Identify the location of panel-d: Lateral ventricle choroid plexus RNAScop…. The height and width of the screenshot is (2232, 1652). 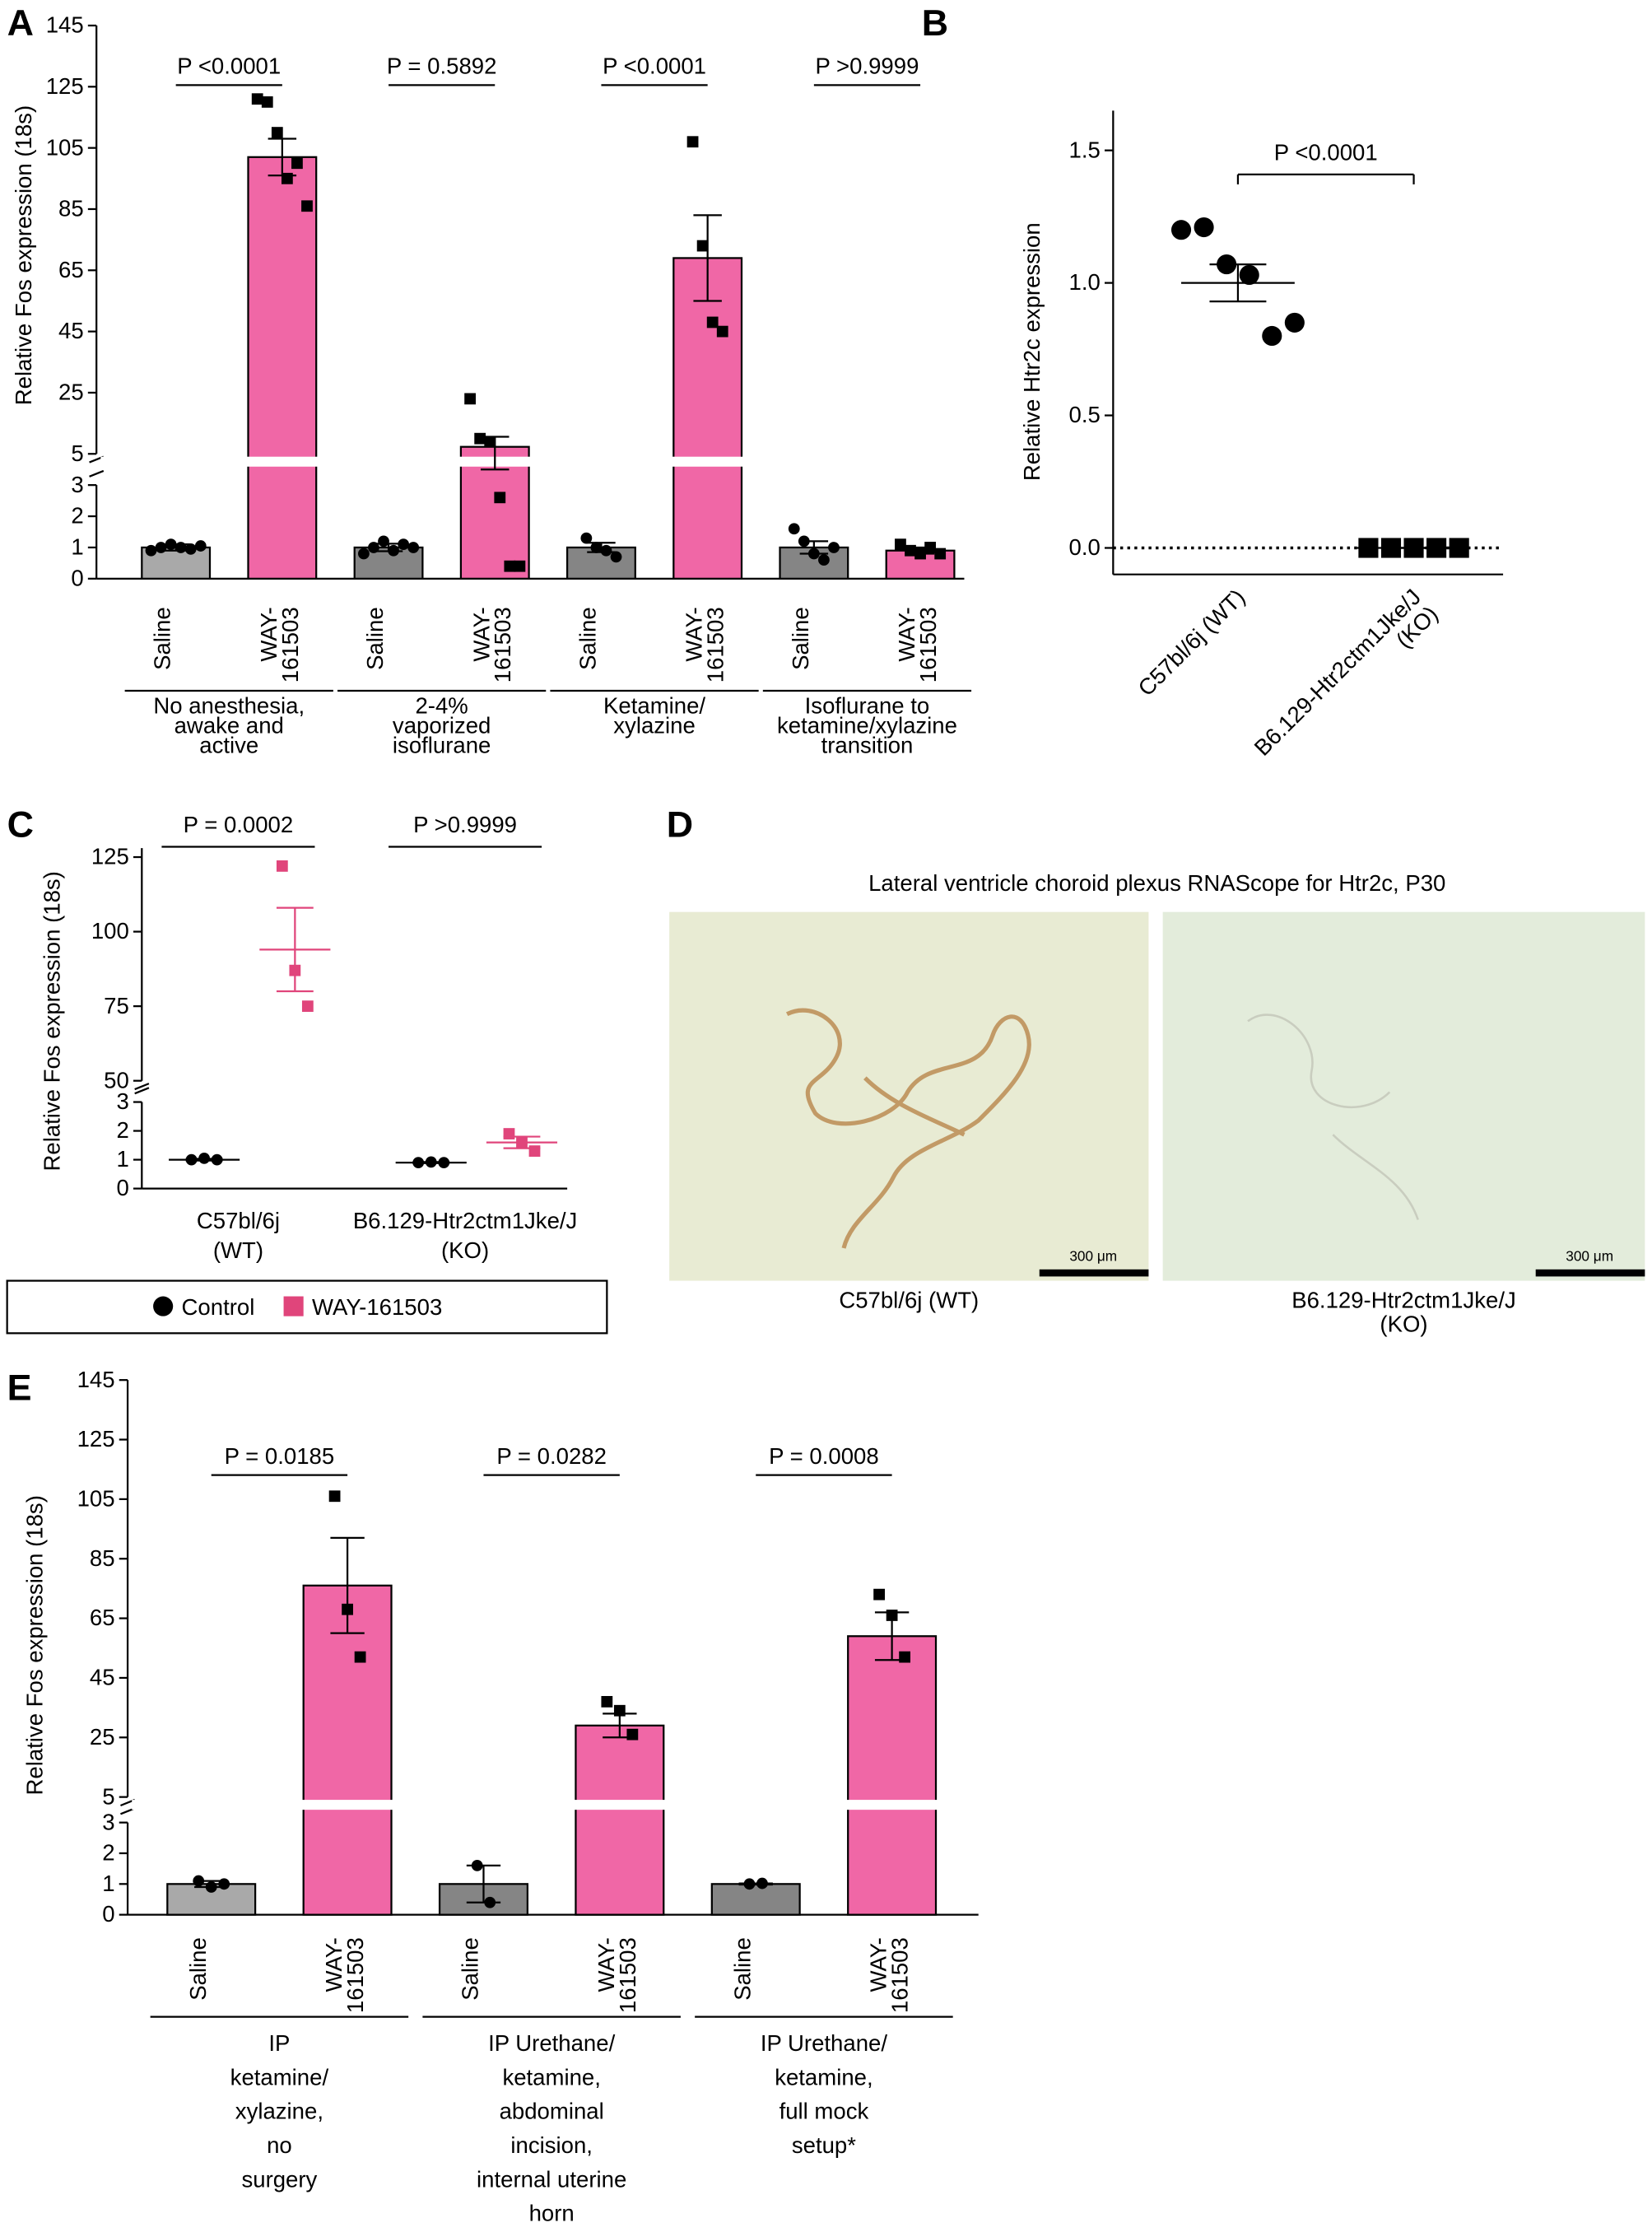
(1157, 1104).